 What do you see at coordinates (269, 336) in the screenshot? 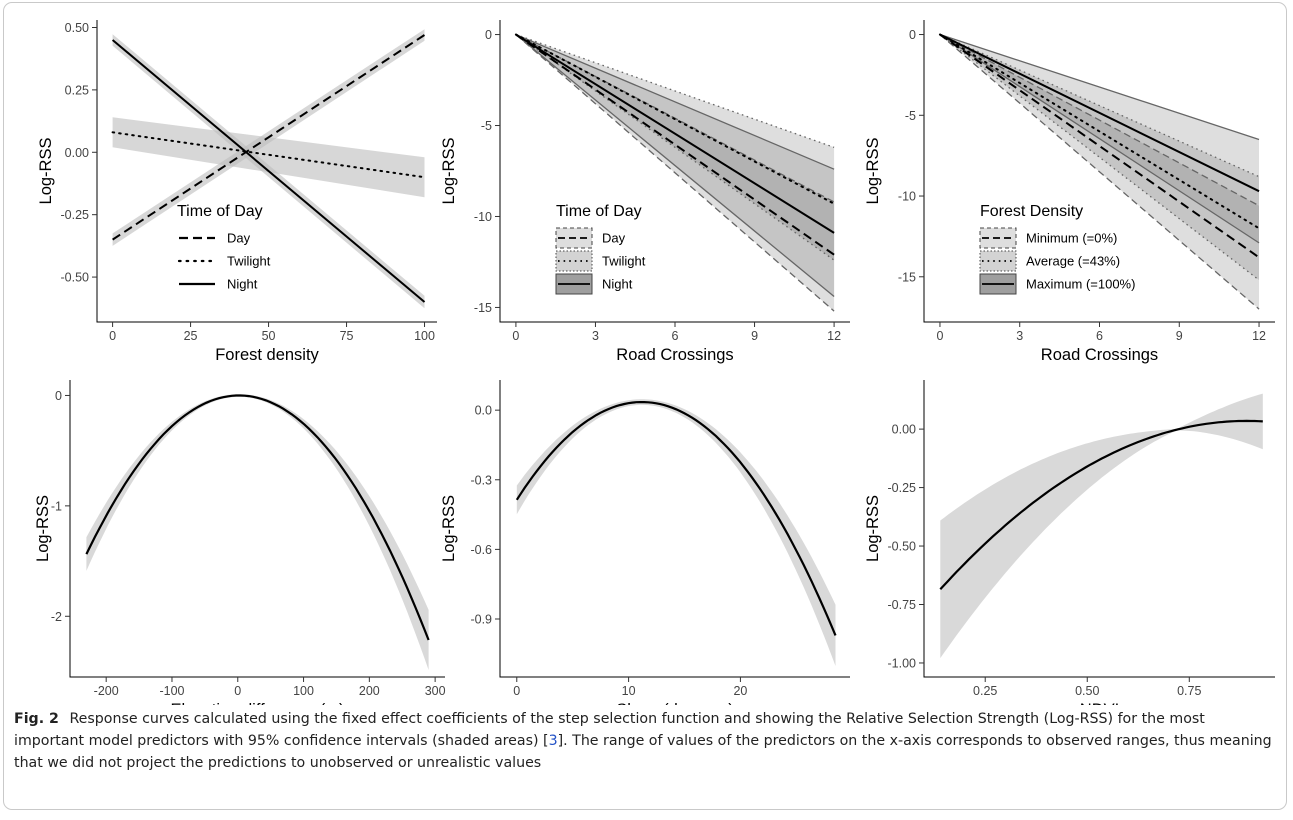
I see `x-tick-label: 50` at bounding box center [269, 336].